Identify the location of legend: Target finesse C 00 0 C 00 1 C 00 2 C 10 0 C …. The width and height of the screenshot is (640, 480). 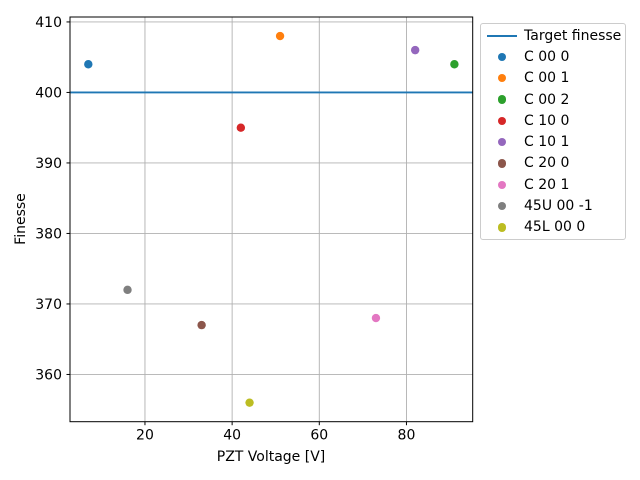
(553, 131).